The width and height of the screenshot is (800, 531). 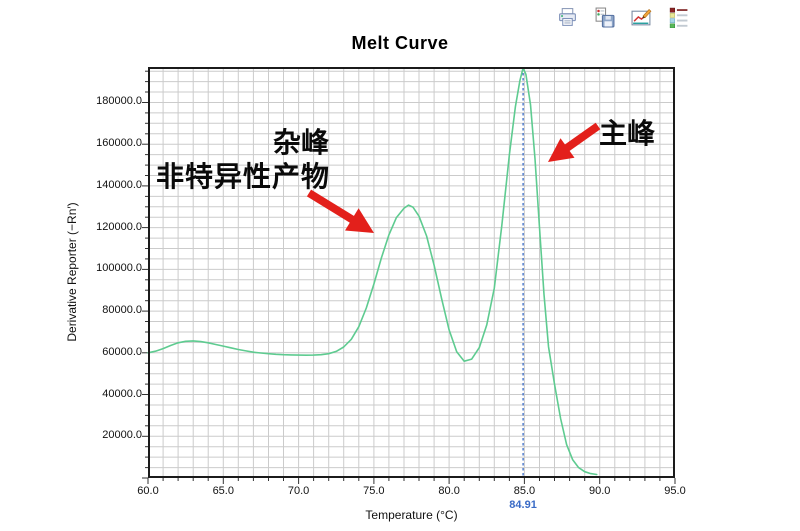 What do you see at coordinates (411, 515) in the screenshot?
I see `x-axis-label: Temperature (°C)` at bounding box center [411, 515].